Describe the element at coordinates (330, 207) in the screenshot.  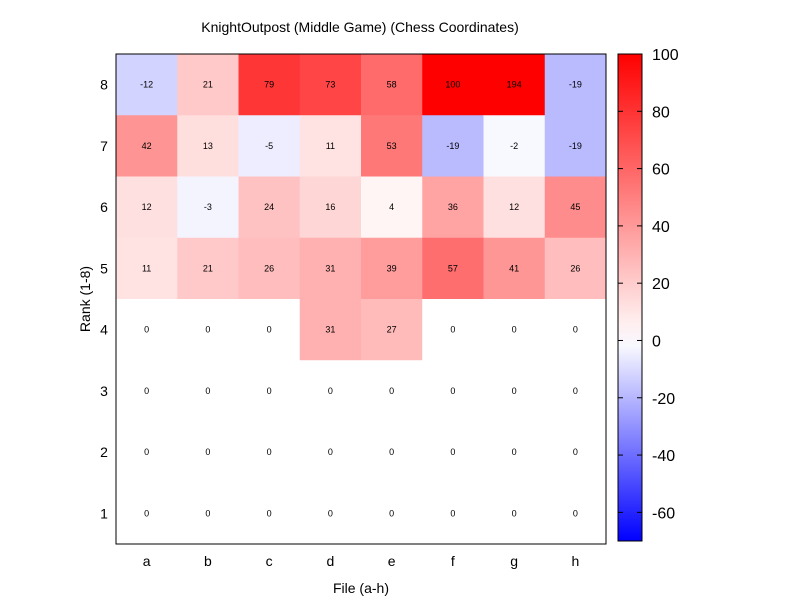
I see `heatmap-cell-d6` at that location.